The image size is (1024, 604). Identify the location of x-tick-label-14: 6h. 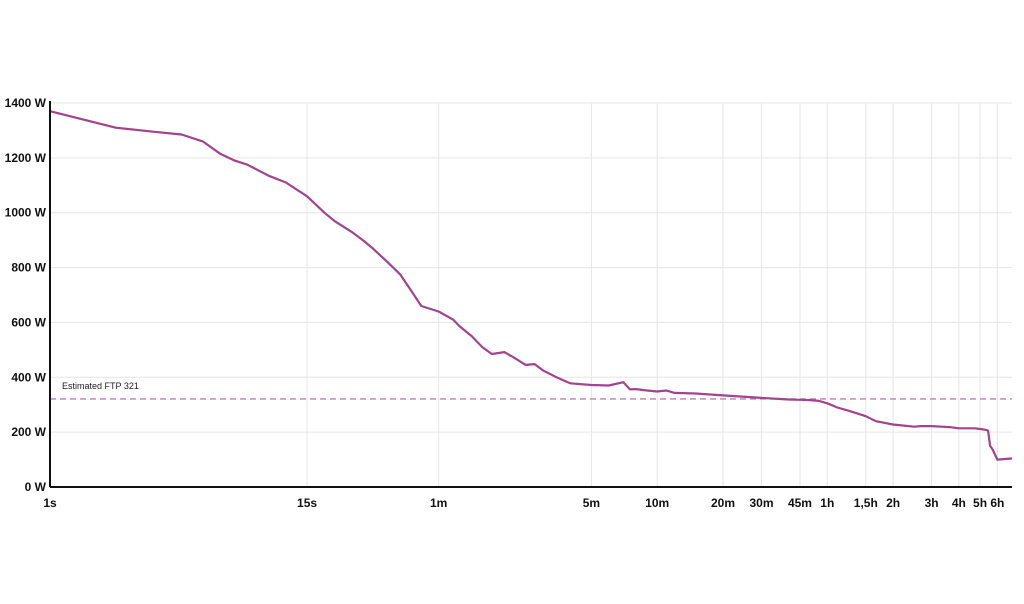
(997, 503).